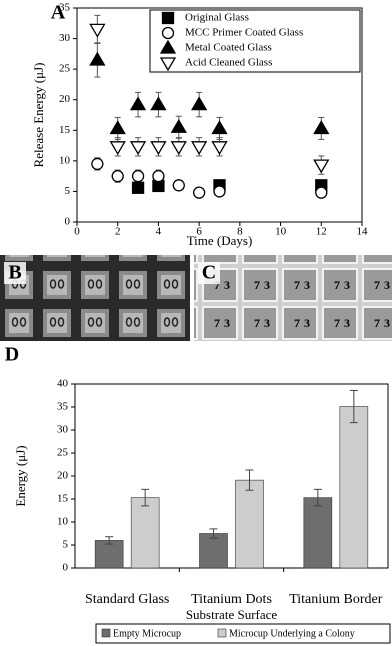  Describe the element at coordinates (217, 18) in the screenshot. I see `legend-label: Original Glass` at that location.